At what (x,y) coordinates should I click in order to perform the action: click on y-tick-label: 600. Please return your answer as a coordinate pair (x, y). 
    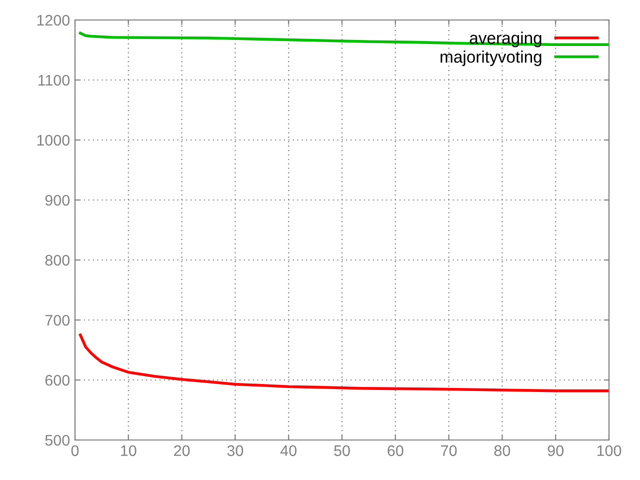
    Looking at the image, I should click on (57, 380).